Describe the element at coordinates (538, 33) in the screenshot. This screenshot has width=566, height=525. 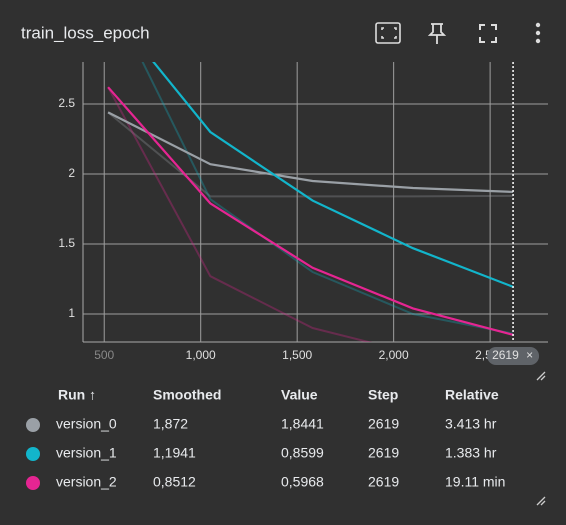
I see `menu-icon` at that location.